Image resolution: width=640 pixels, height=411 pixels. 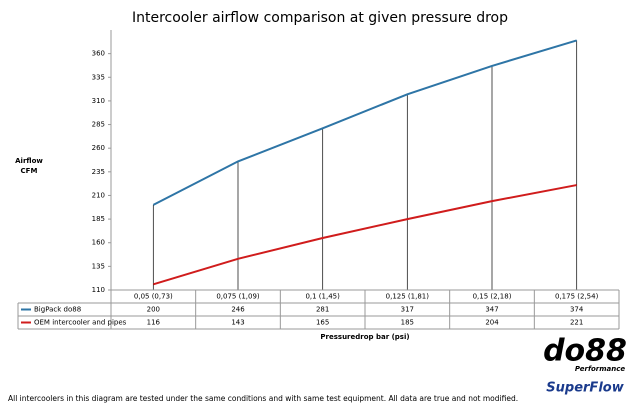 I want to click on y-tick-label: 160, so click(x=98, y=243).